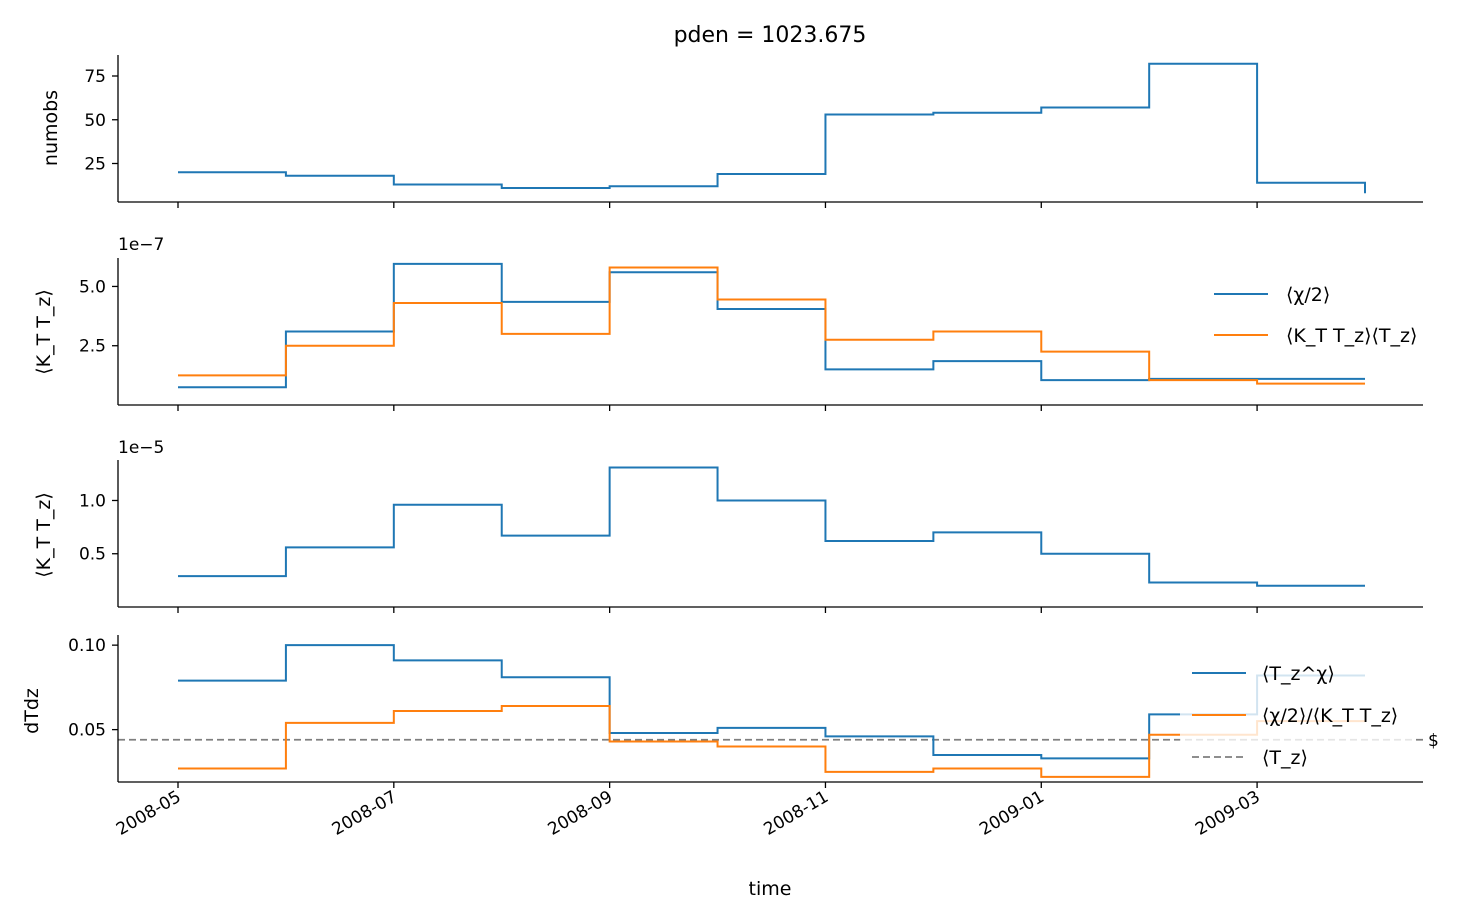 The width and height of the screenshot is (1460, 920). What do you see at coordinates (98, 528) in the screenshot?
I see `panel-3-yticks: 0.5 1.0` at bounding box center [98, 528].